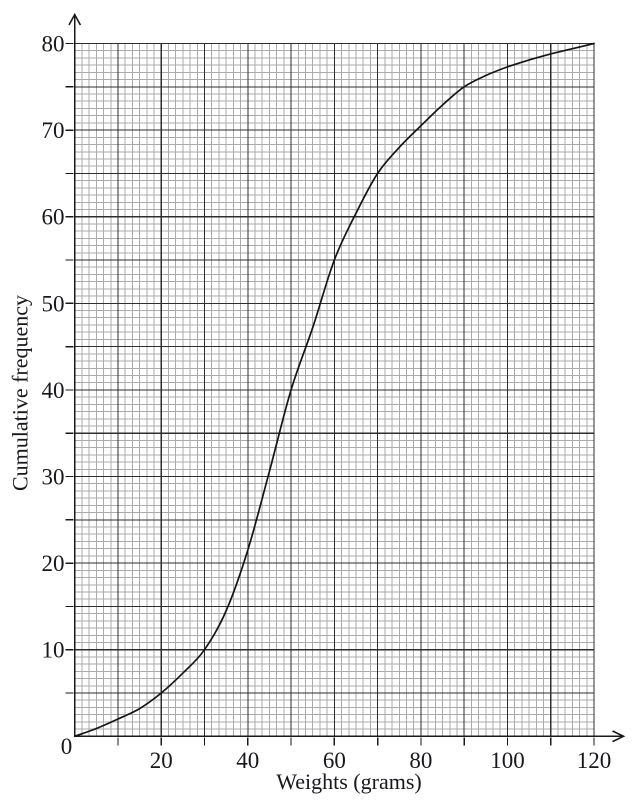 The width and height of the screenshot is (642, 803). Describe the element at coordinates (53, 303) in the screenshot. I see `y-tick-label: 50` at that location.